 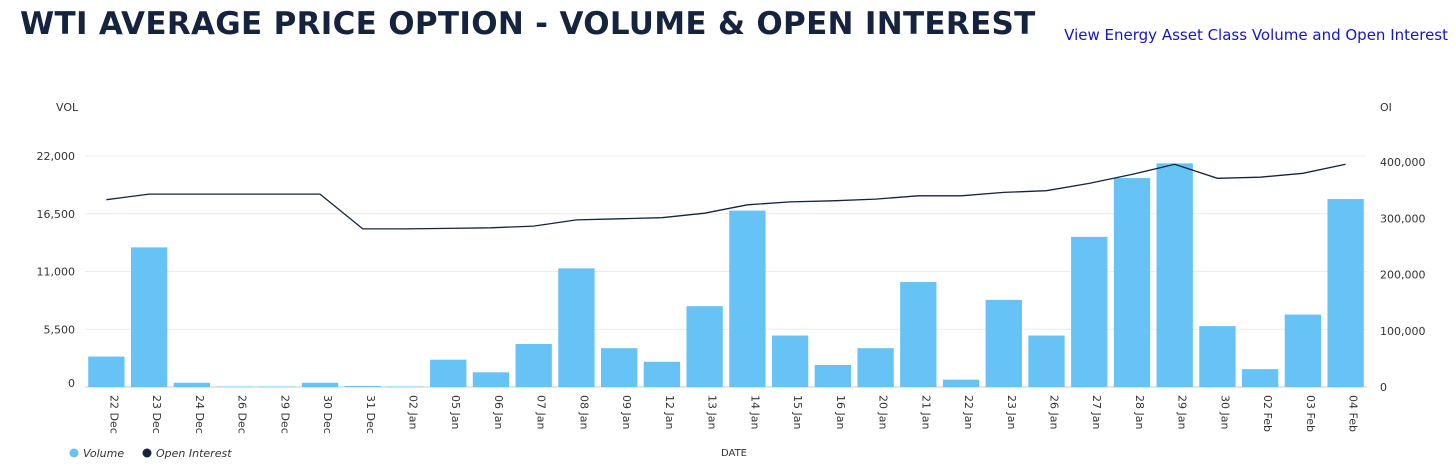 What do you see at coordinates (1383, 387) in the screenshot?
I see `right-axis-tick-label: 0` at bounding box center [1383, 387].